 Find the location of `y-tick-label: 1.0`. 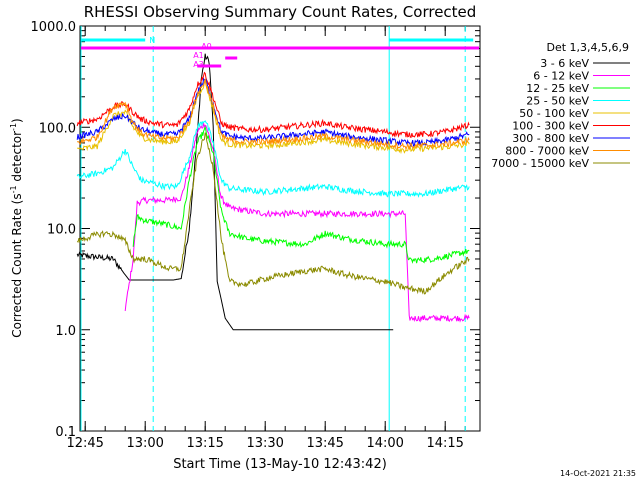

y-tick-label: 1.0 is located at coordinates (65, 331).